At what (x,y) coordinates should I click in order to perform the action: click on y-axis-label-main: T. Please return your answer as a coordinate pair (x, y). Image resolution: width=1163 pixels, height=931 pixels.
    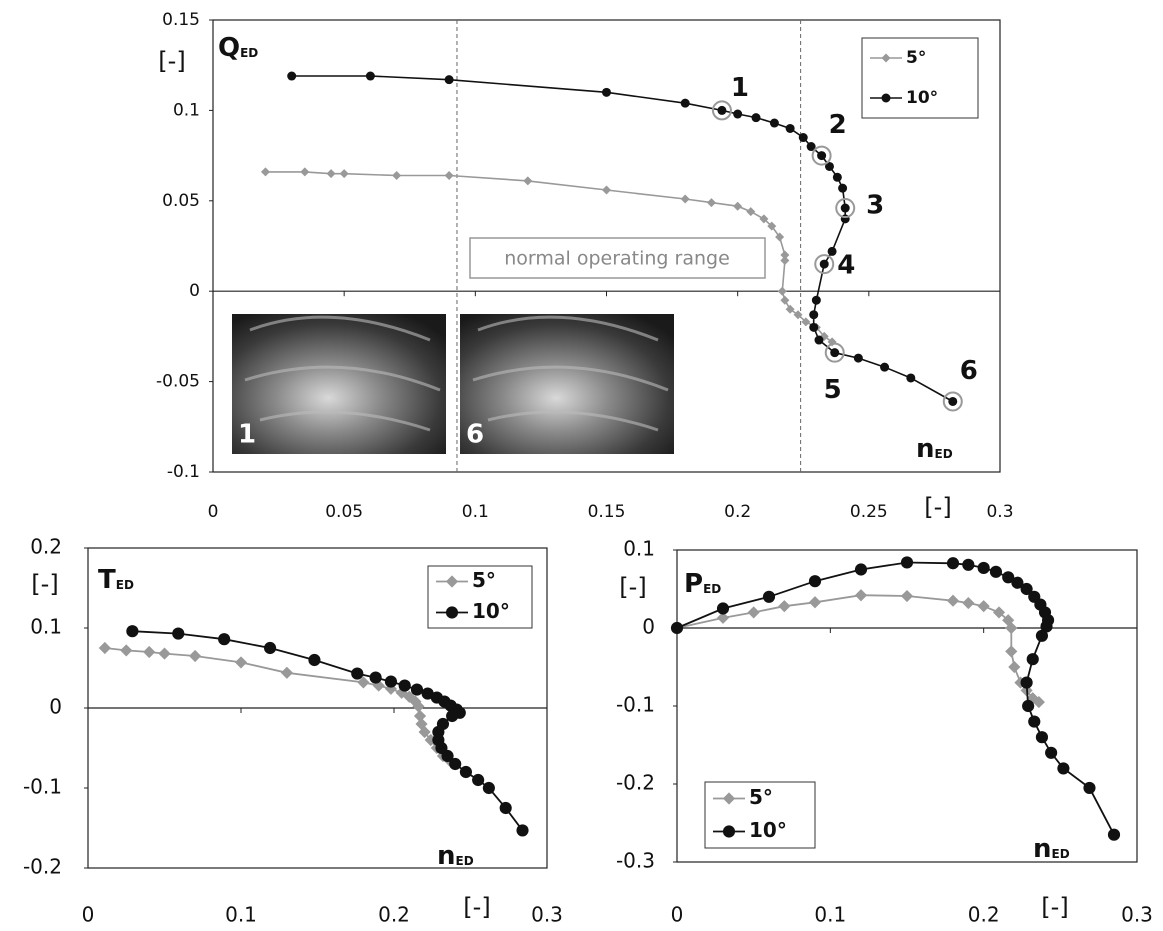
    Looking at the image, I should click on (107, 580).